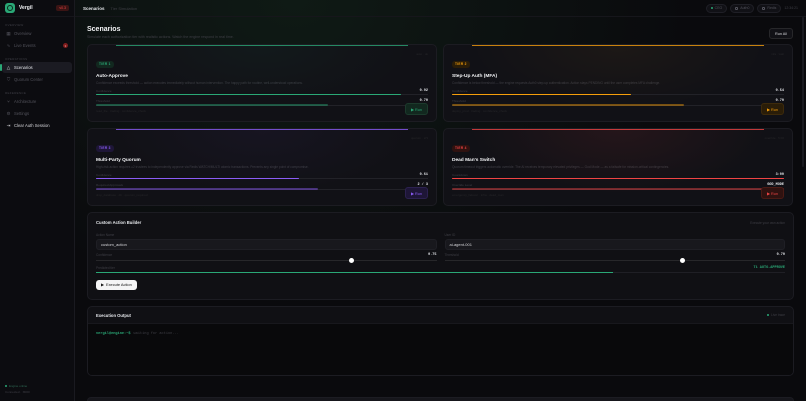  Describe the element at coordinates (440, 272) in the screenshot. I see `predicted-tier-bar` at that location.